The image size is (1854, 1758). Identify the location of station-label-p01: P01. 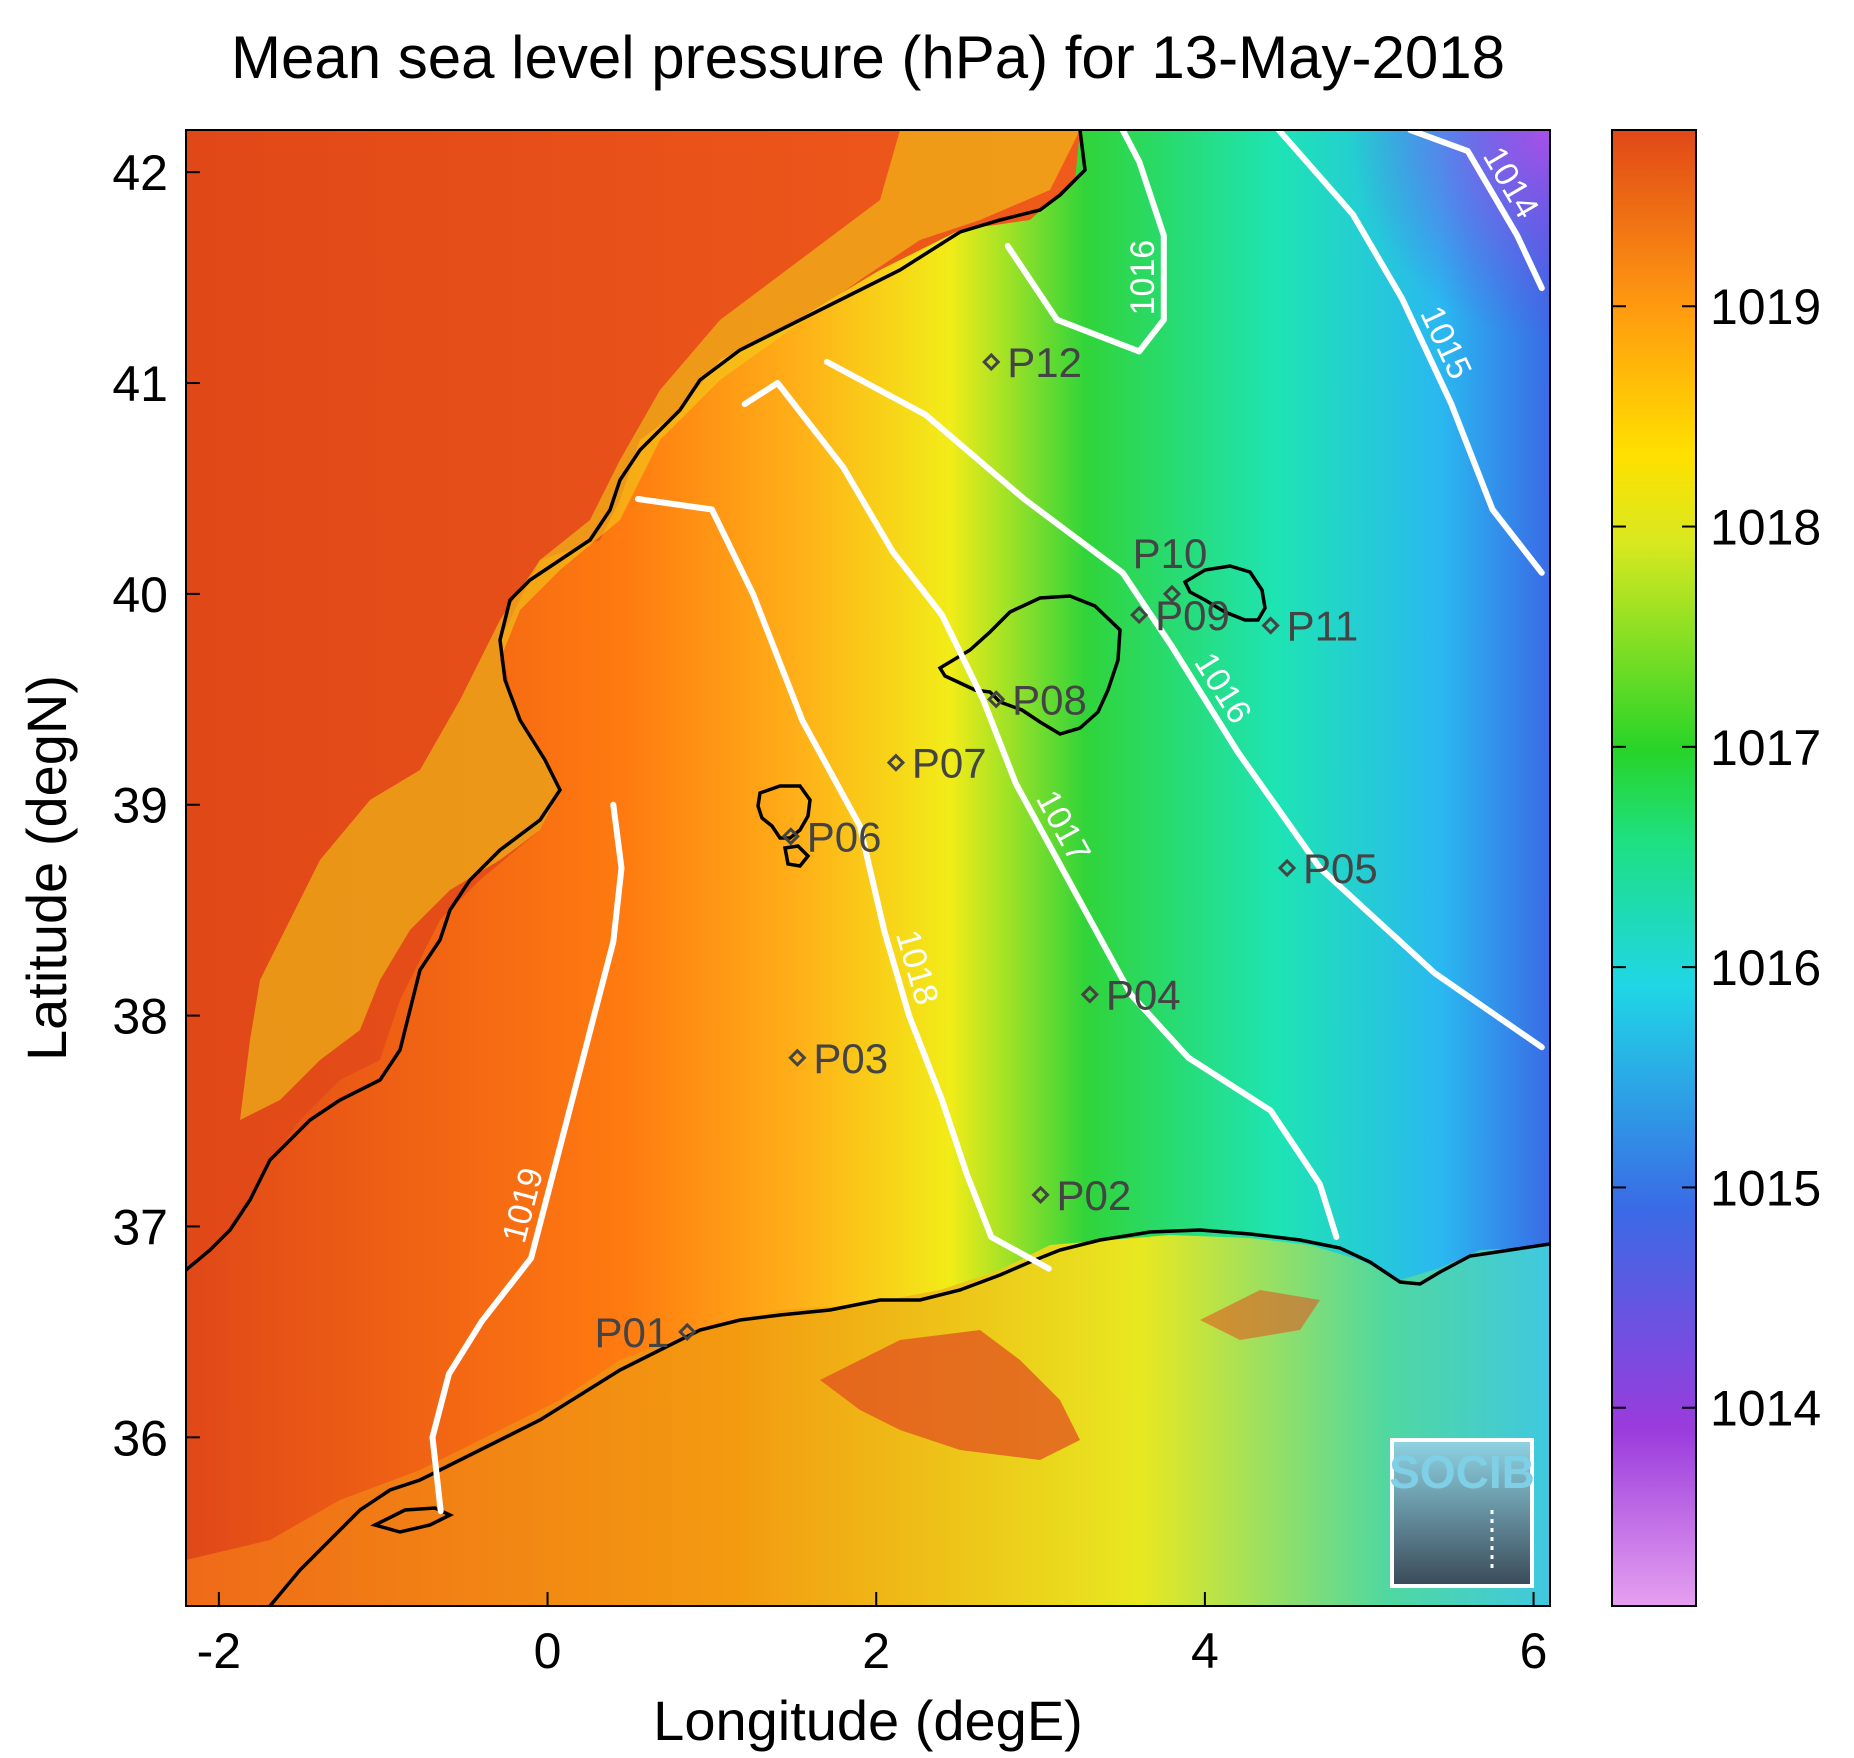
(631, 1332).